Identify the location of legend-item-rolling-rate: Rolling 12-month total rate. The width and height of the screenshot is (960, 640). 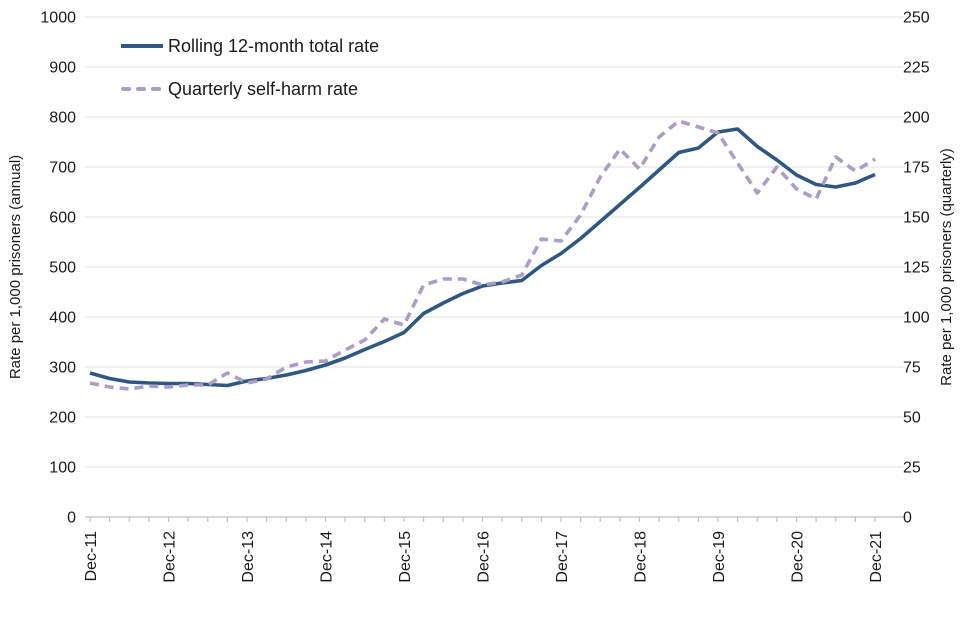
(250, 46).